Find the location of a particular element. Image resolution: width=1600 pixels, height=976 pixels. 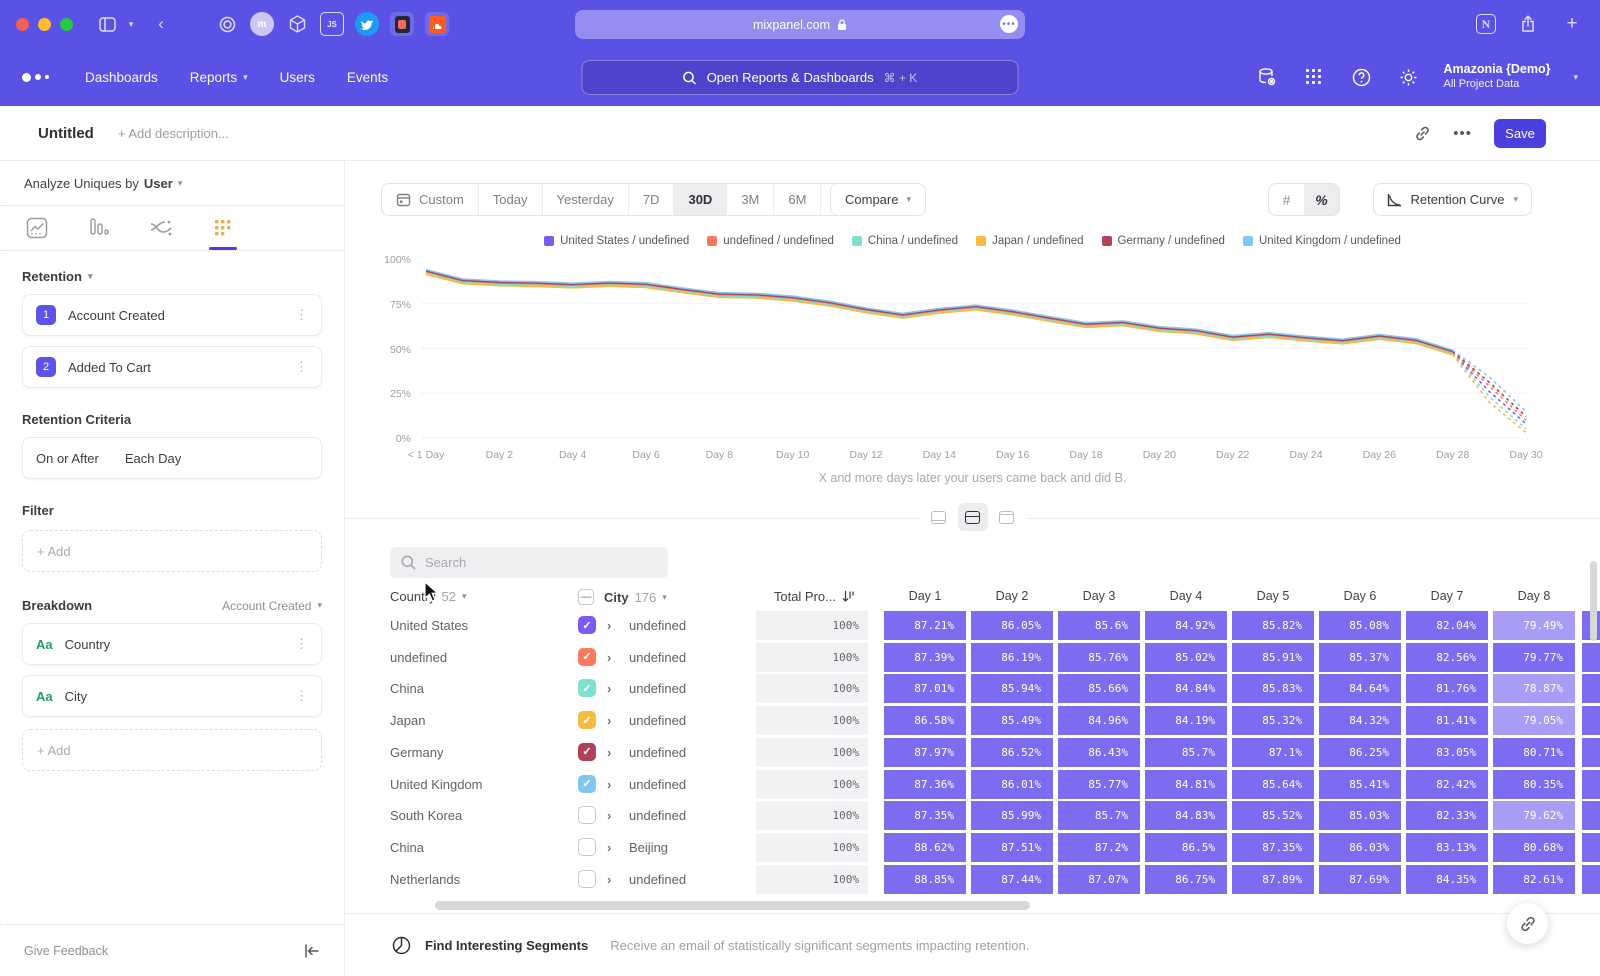

retention-cell: 79.77% is located at coordinates (1534, 657).